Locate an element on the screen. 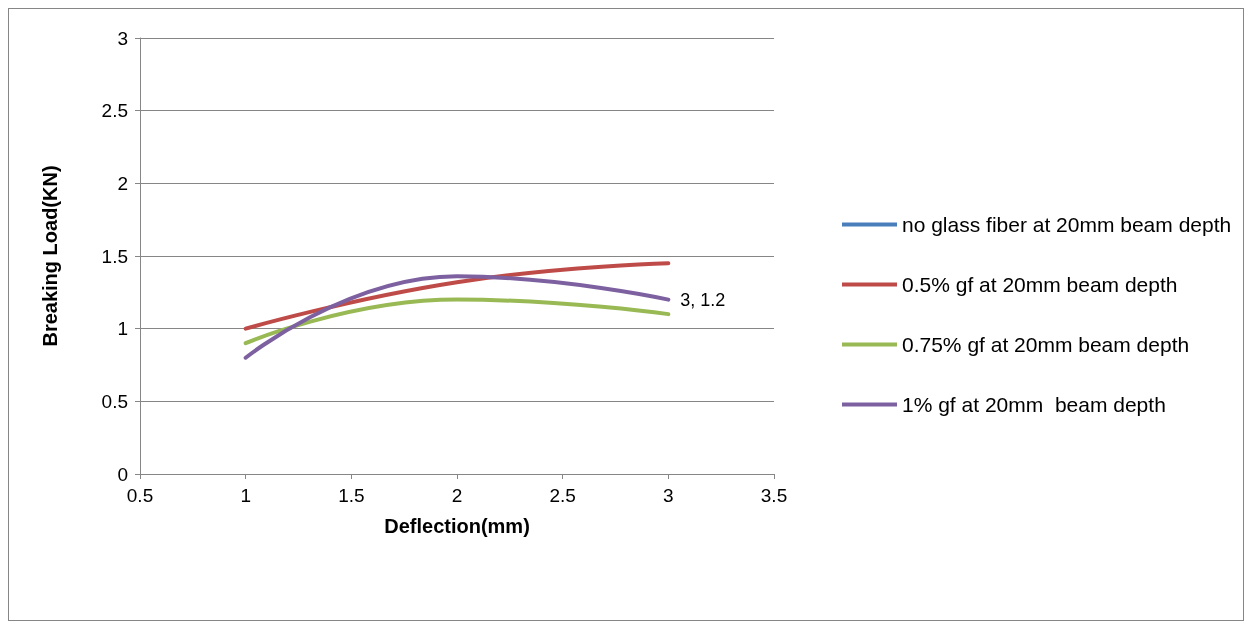 The image size is (1252, 629). y-axis-title: Breaking Load(KN) is located at coordinates (50, 256).